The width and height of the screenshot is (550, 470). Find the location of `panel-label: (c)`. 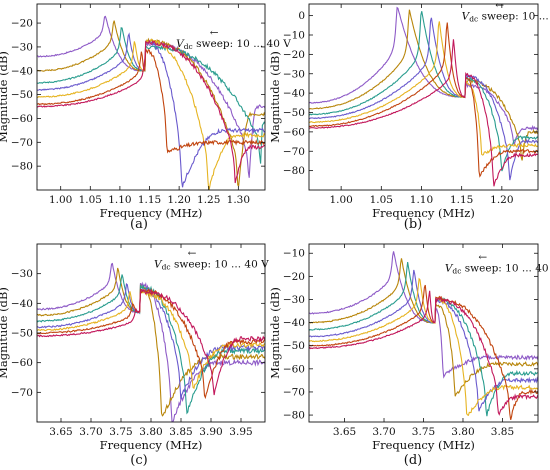

panel-label: (c) is located at coordinates (138, 460).